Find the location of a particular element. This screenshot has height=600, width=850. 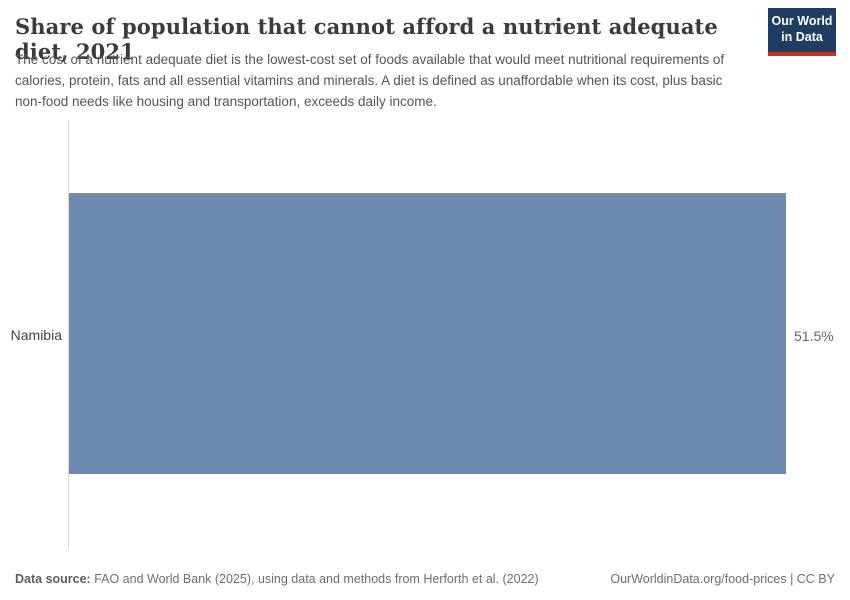

data-source-label: Data source: is located at coordinates (53, 579).